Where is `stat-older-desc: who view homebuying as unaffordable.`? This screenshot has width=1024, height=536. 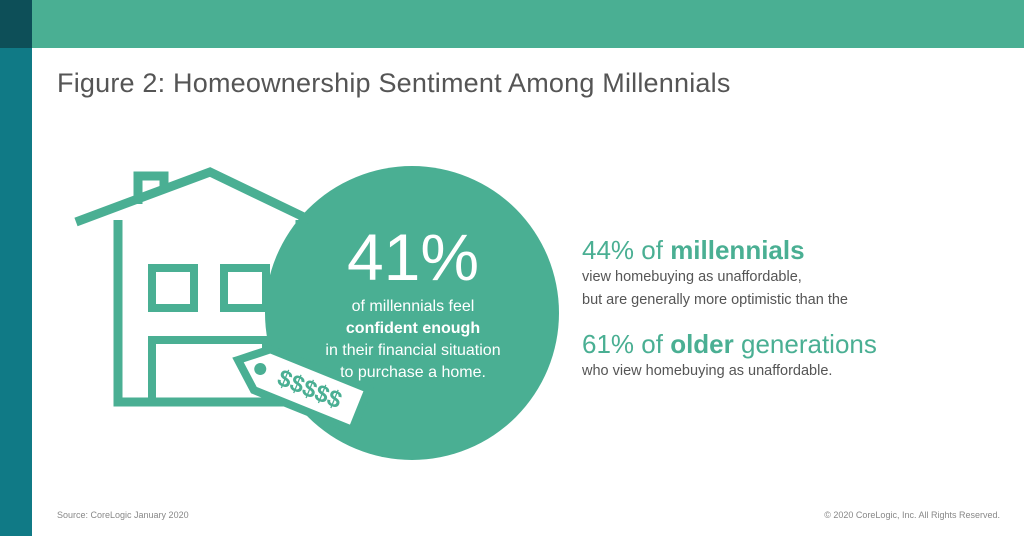 stat-older-desc: who view homebuying as unaffordable. is located at coordinates (707, 371).